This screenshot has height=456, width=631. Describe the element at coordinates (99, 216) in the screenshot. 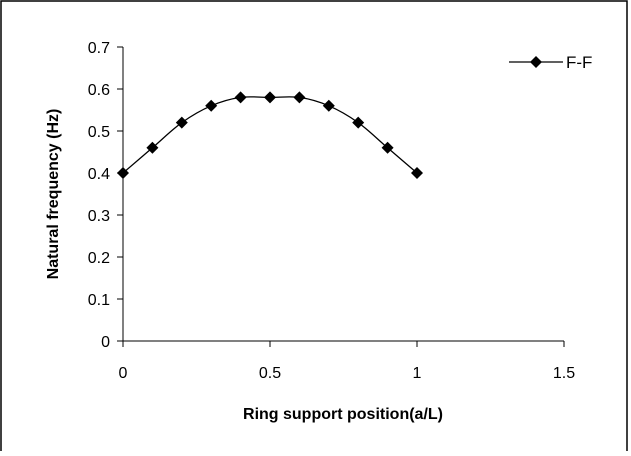

I see `y-tick-label: 0.3` at that location.